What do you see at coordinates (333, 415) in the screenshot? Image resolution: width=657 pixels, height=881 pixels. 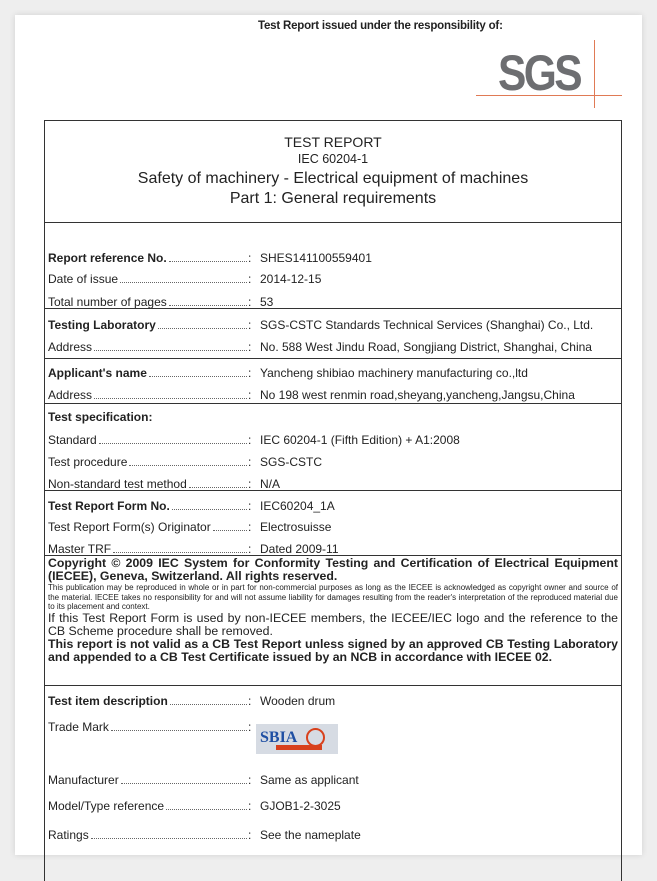 I see `field-row: Test specification:` at bounding box center [333, 415].